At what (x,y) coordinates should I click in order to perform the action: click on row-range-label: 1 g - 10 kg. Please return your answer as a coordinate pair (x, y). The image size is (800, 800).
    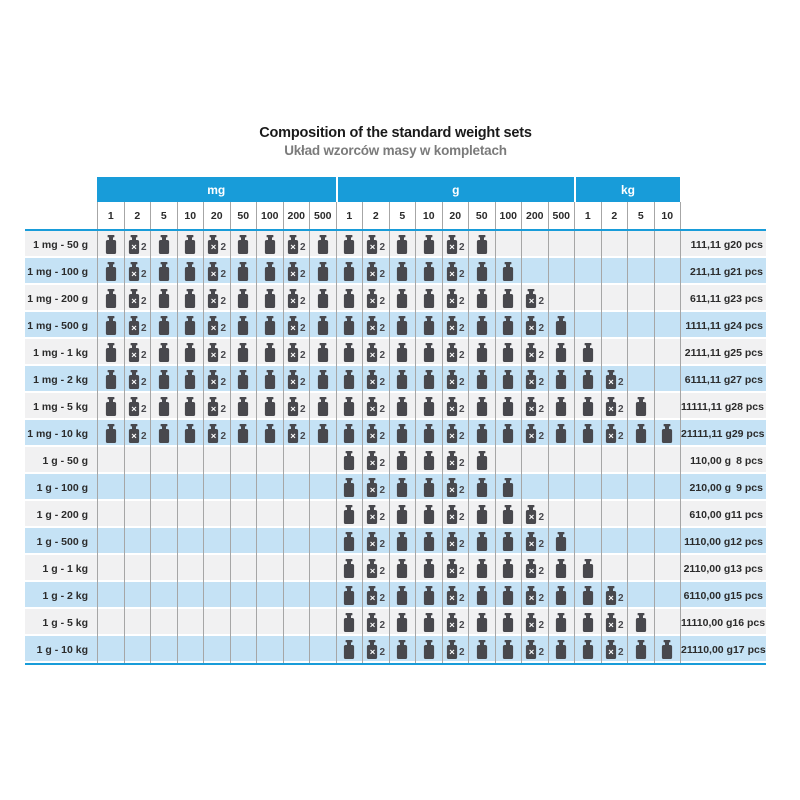
    Looking at the image, I should click on (61, 649).